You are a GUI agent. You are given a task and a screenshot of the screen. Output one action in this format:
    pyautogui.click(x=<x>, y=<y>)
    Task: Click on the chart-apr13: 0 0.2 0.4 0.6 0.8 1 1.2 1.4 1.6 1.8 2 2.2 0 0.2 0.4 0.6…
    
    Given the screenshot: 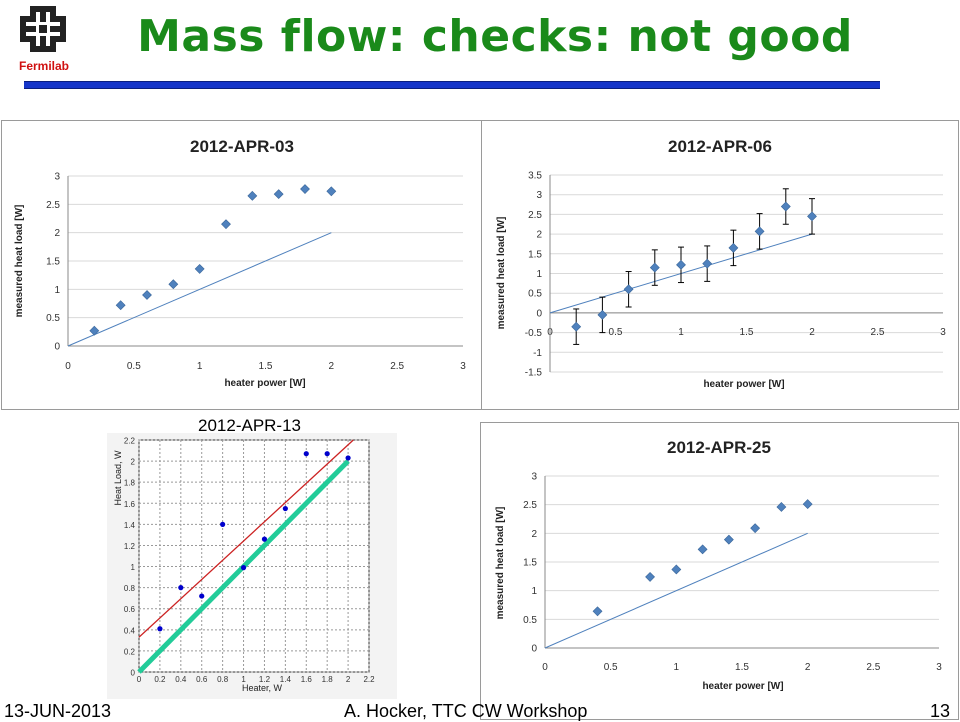 What is the action you would take?
    pyautogui.click(x=244, y=565)
    